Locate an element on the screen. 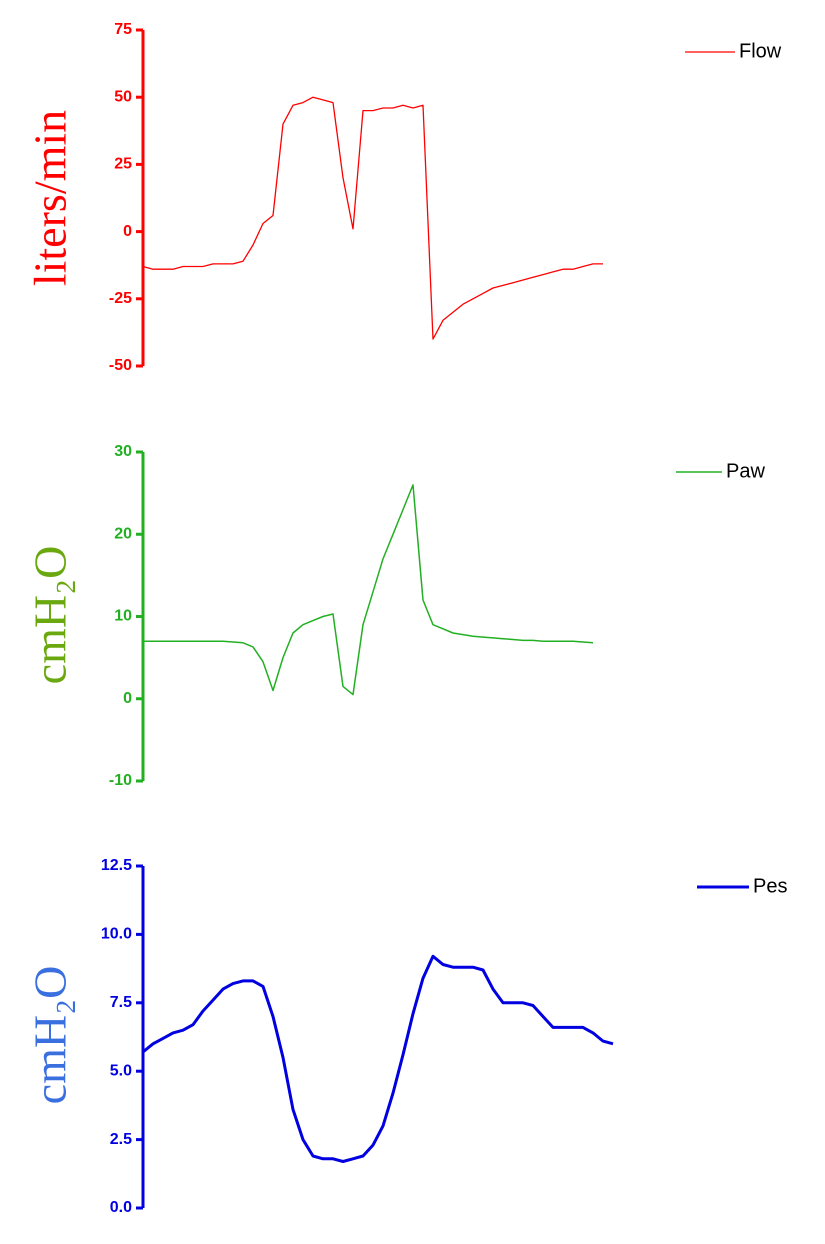 The image size is (825, 1244). legend-label: Pes is located at coordinates (770, 886).